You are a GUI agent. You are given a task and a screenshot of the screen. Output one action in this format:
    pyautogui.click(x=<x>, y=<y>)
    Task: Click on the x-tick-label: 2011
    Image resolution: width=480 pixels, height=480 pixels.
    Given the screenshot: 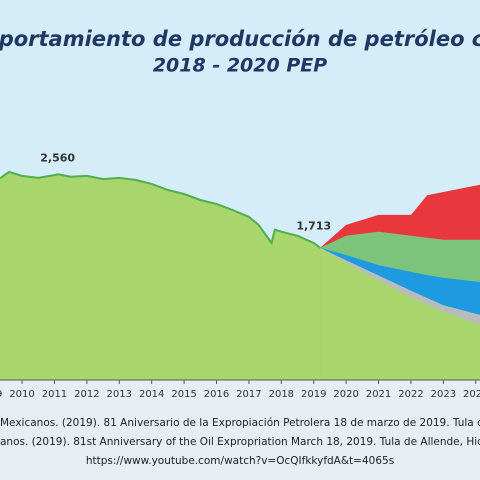 What is the action you would take?
    pyautogui.click(x=54, y=394)
    